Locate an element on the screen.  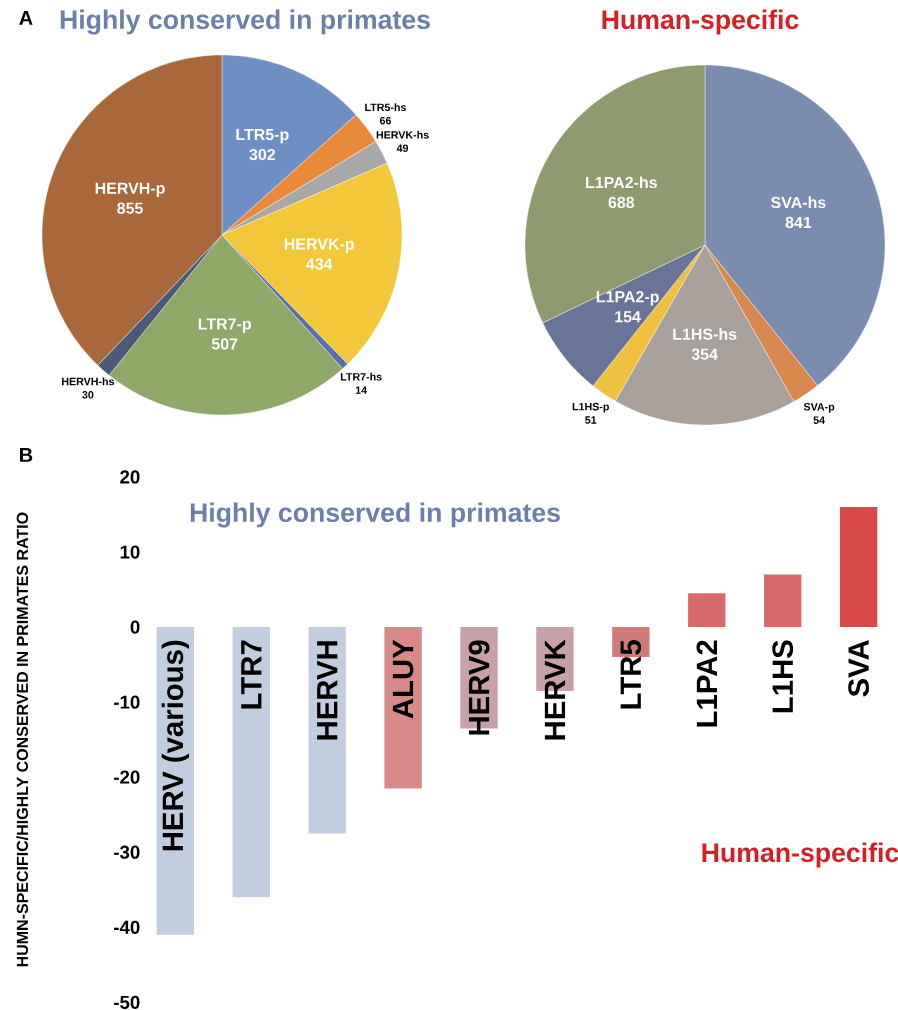
text: B is located at coordinates (26, 455).